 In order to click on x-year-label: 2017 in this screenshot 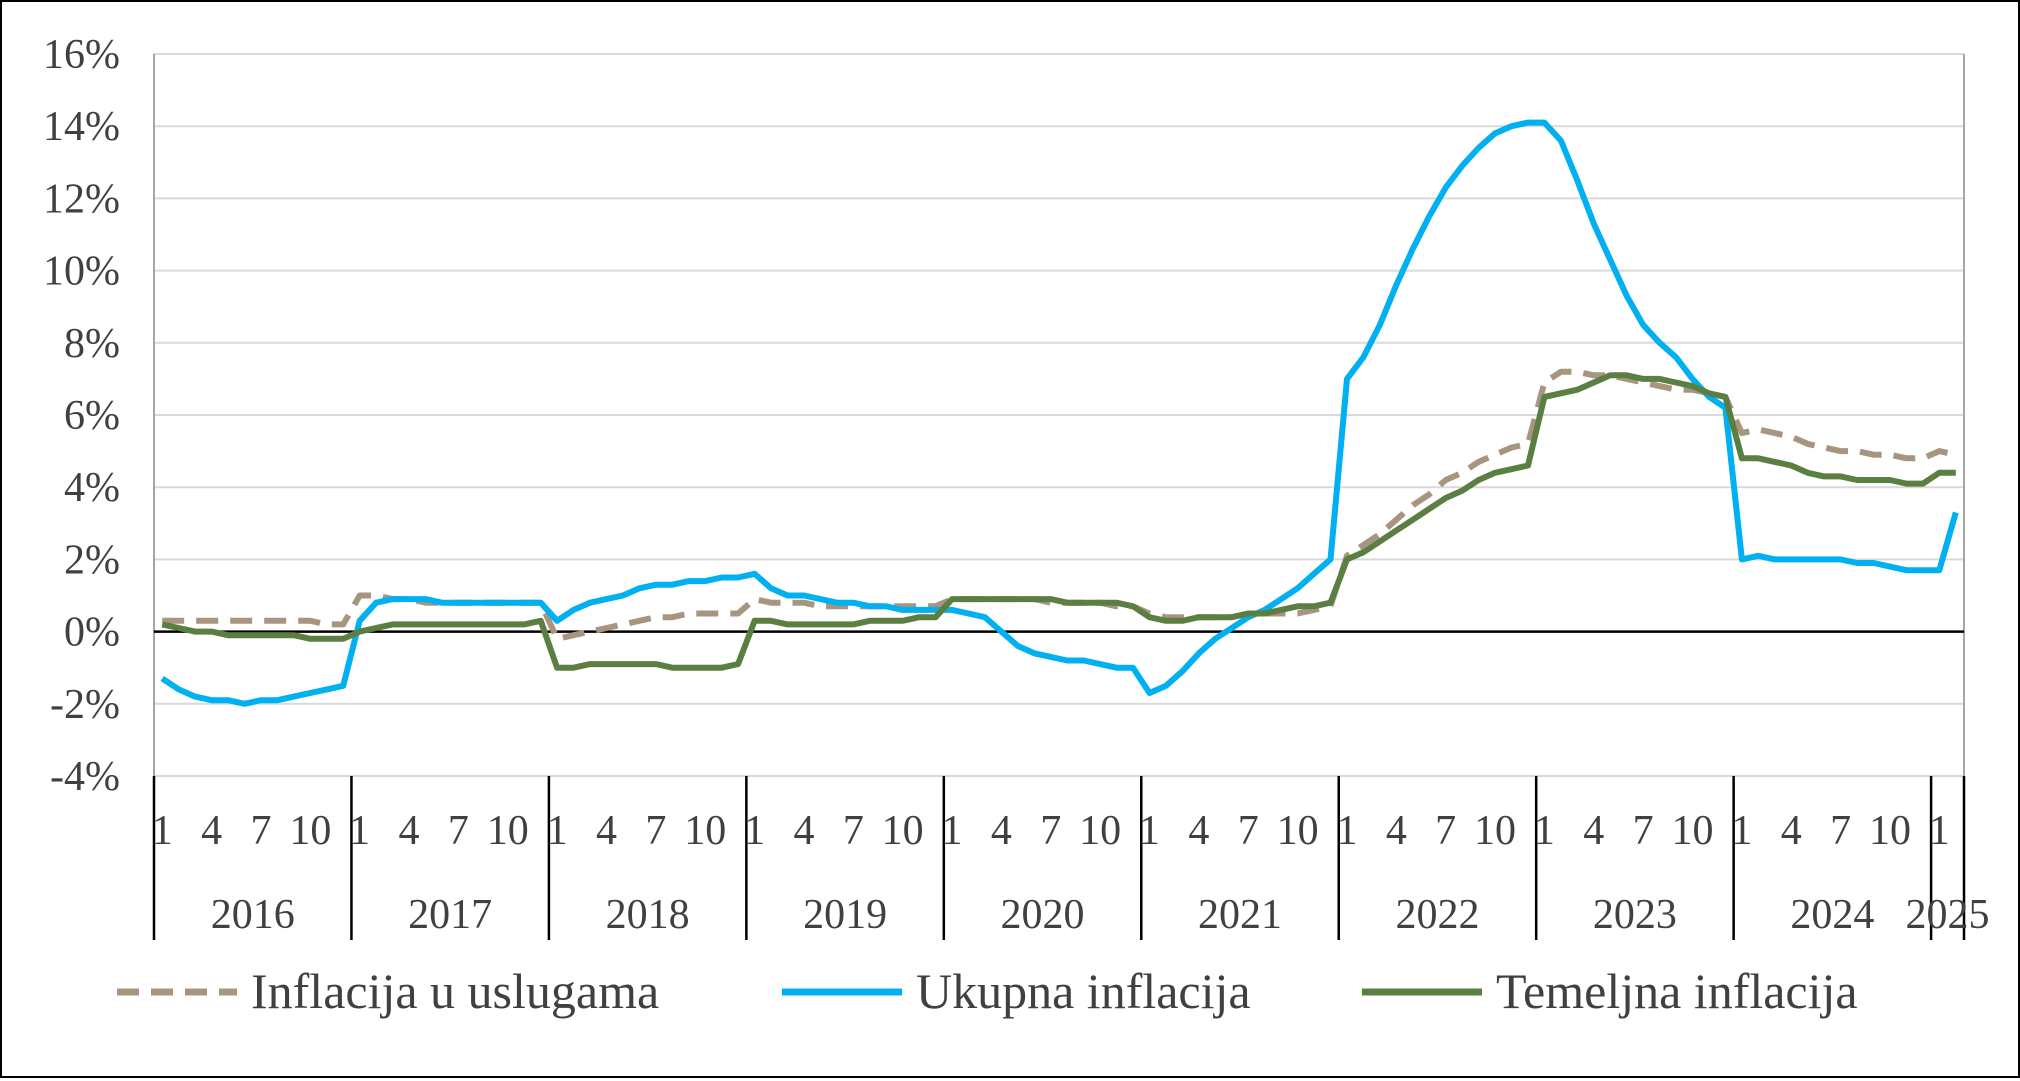, I will do `click(450, 915)`.